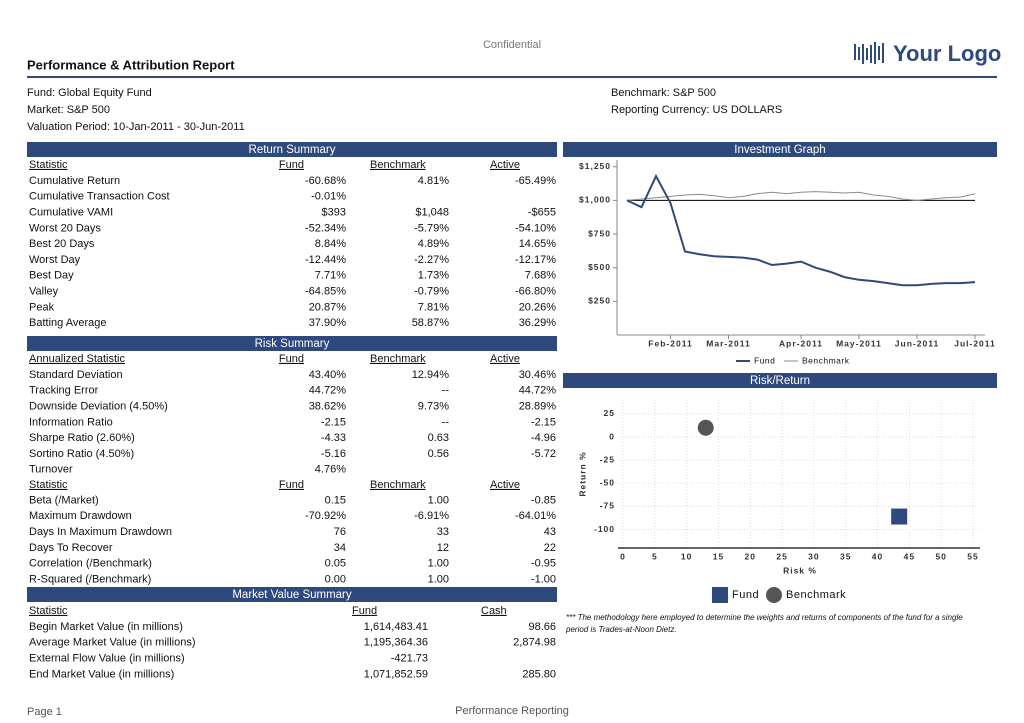 The width and height of the screenshot is (1024, 723). I want to click on x-tick-label: Jun-2011, so click(917, 343).